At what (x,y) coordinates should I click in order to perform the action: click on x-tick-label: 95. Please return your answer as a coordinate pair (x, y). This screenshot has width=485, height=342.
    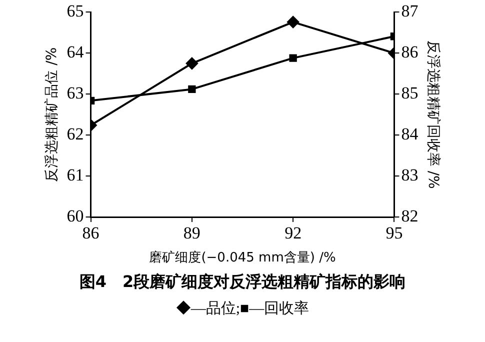
    Looking at the image, I should click on (394, 233).